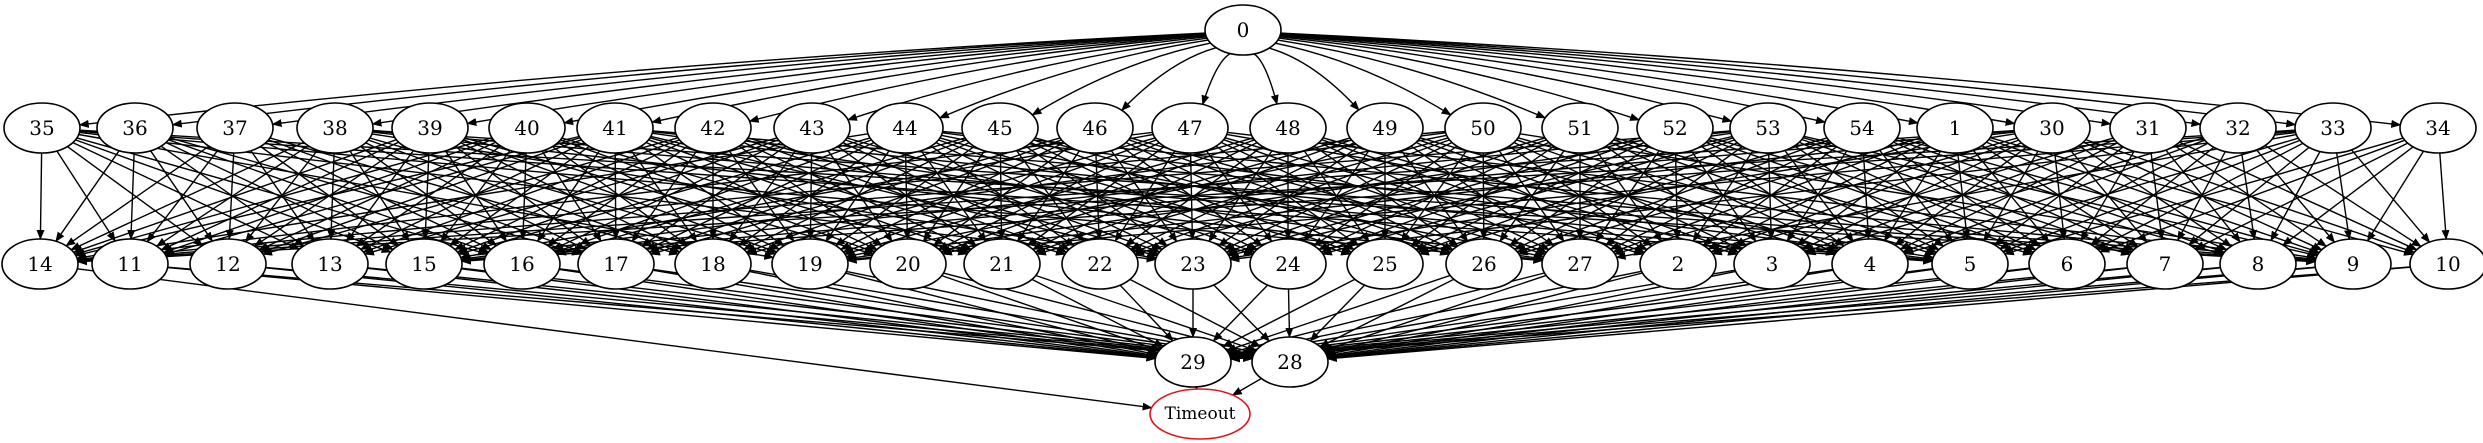  I want to click on node-label: 48, so click(1287, 128).